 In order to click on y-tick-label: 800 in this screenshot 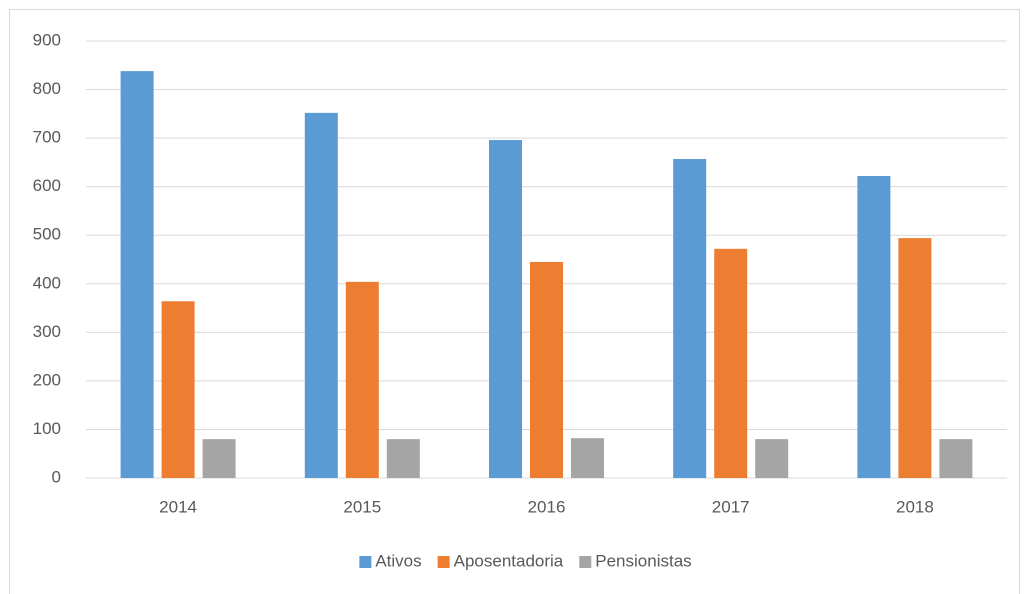, I will do `click(47, 88)`.